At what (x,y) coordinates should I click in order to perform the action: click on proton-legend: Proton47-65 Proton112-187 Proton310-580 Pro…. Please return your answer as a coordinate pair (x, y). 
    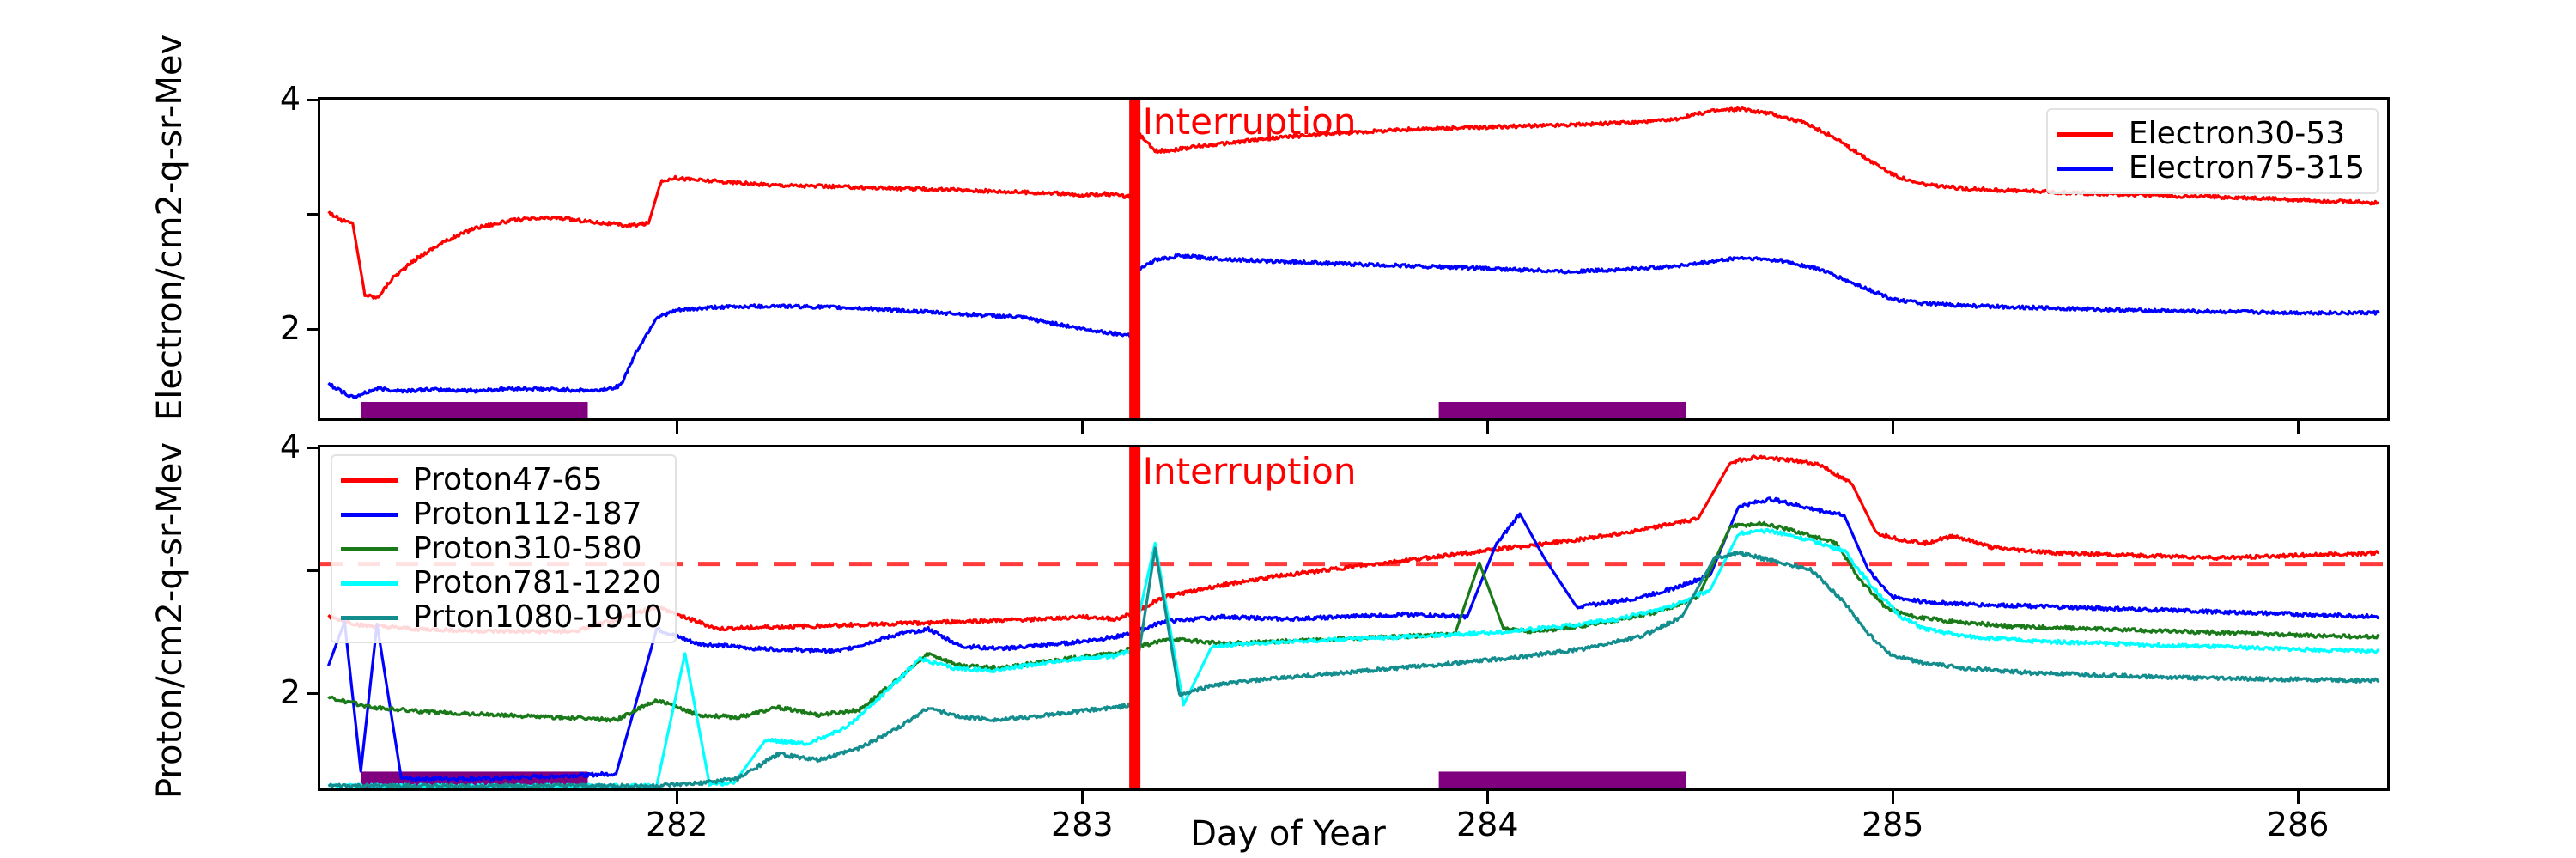
    Looking at the image, I should click on (504, 548).